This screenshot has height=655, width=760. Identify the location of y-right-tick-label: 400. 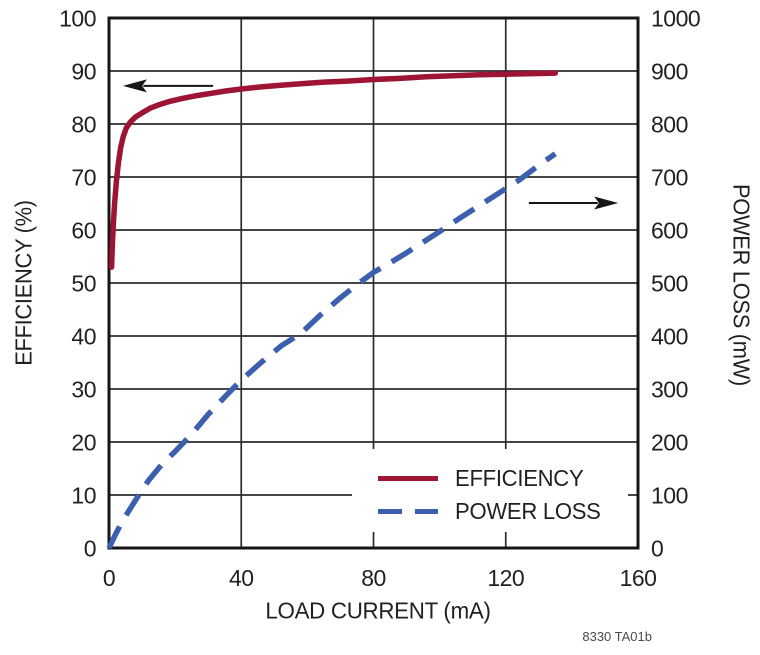
(669, 337).